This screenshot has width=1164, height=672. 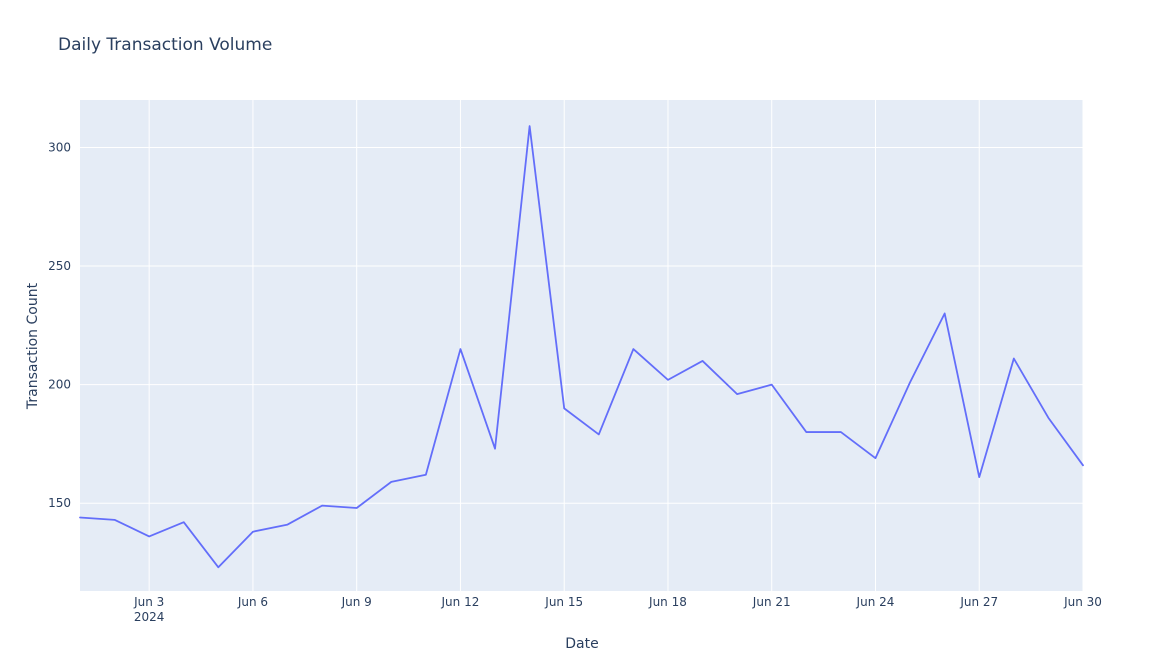 I want to click on x-tick-label: Jun 18, so click(x=667, y=602).